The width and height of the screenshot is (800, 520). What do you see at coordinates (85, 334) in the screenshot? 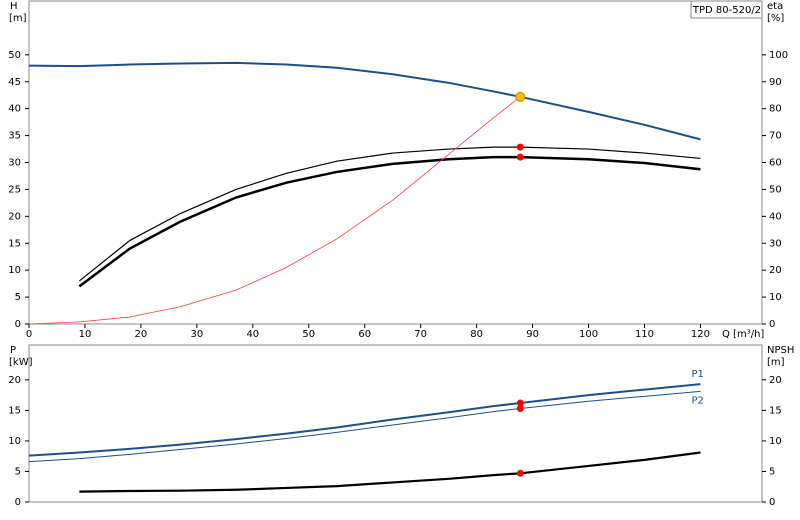
I see `x-tick-label: 10` at bounding box center [85, 334].